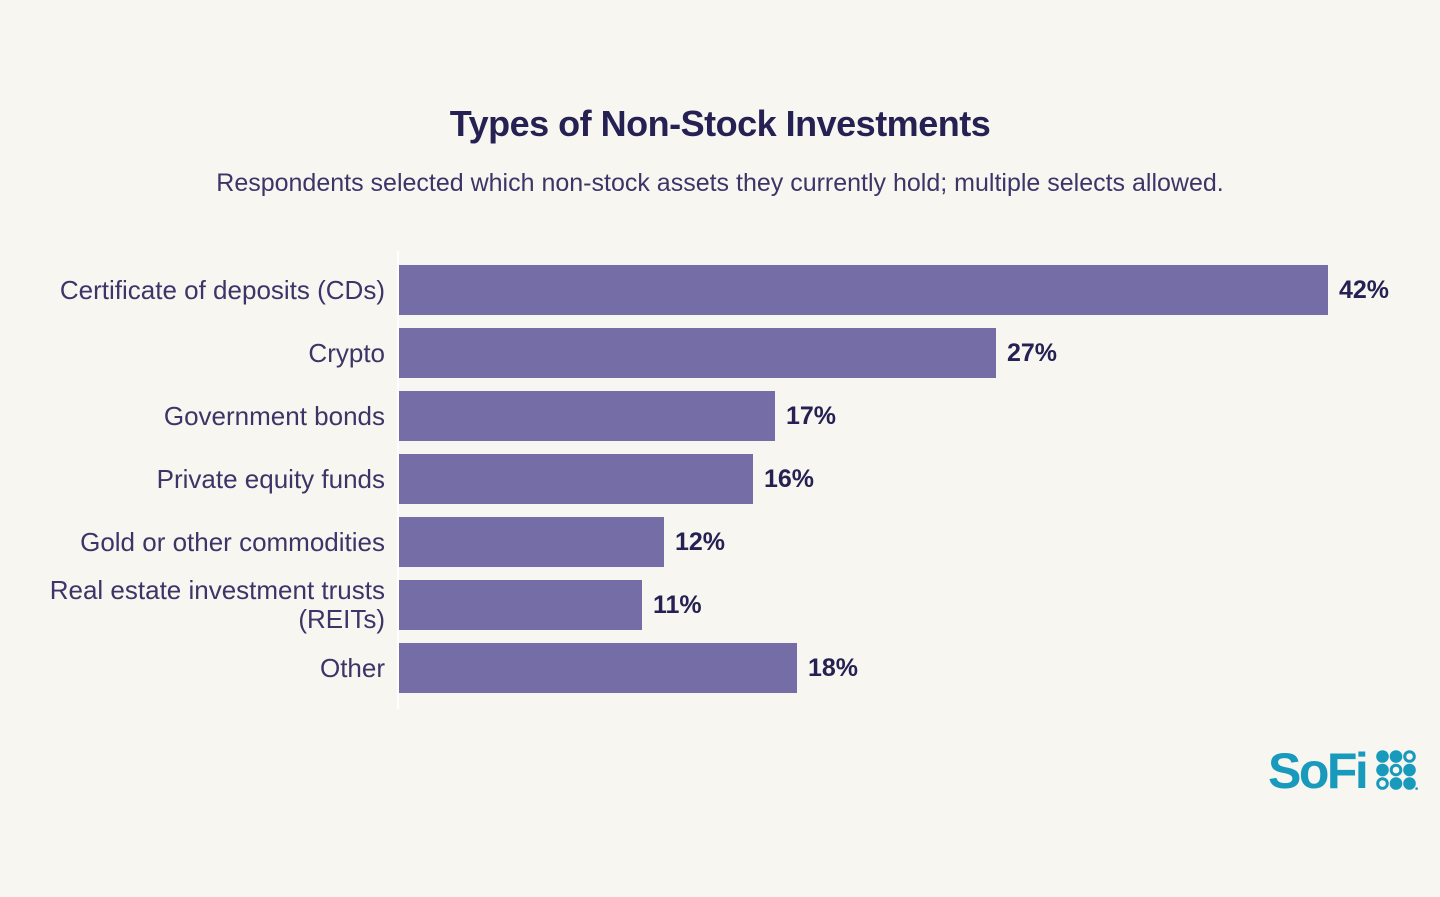 The width and height of the screenshot is (1440, 897). I want to click on bar-track: 17%, so click(617, 416).